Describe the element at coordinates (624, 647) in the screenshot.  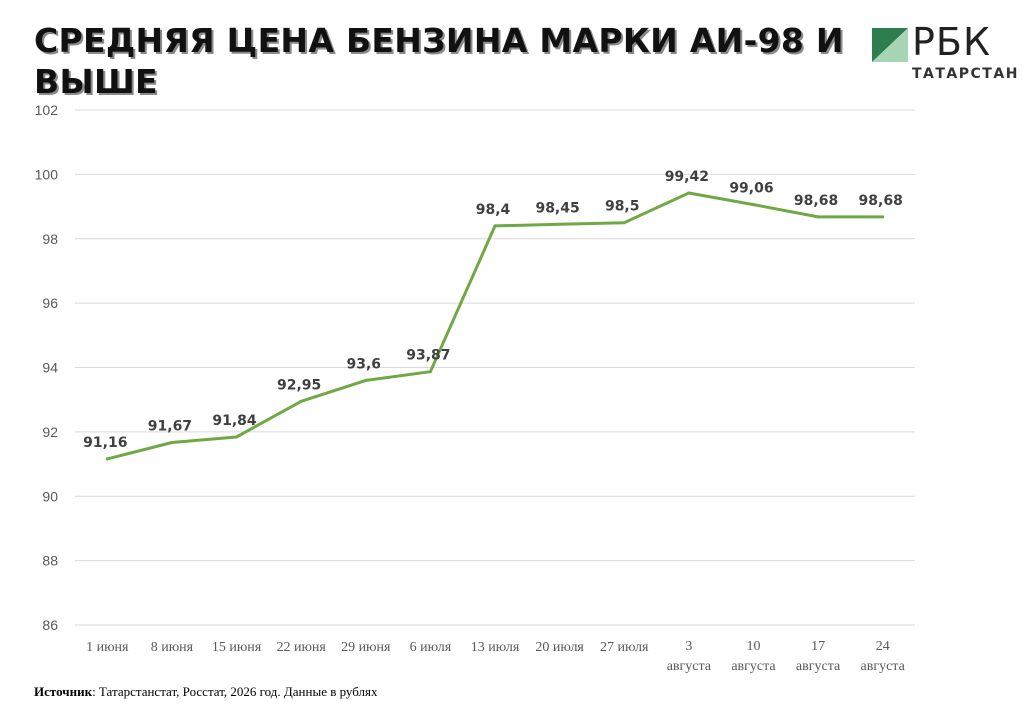
I see `x-tick-label: 27 июля` at that location.